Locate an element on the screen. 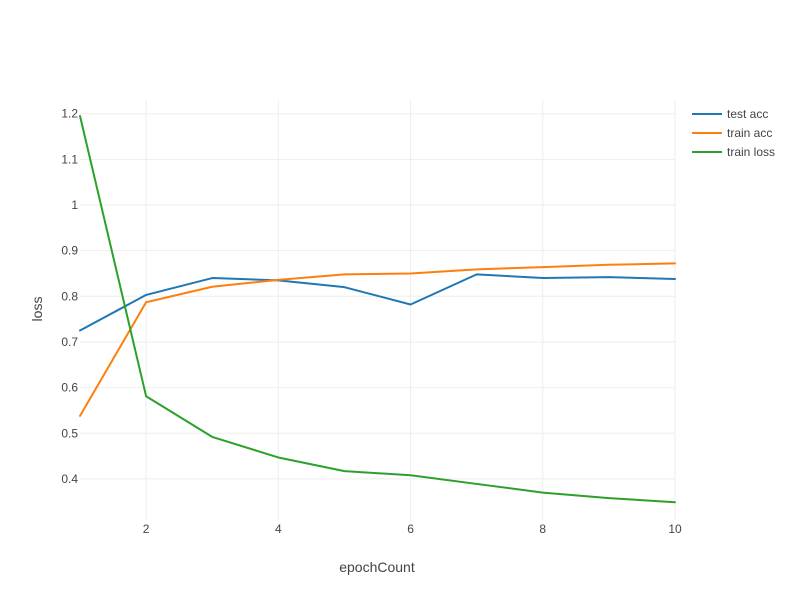 This screenshot has width=800, height=600. y-tick-label: 0.8 is located at coordinates (69, 296).